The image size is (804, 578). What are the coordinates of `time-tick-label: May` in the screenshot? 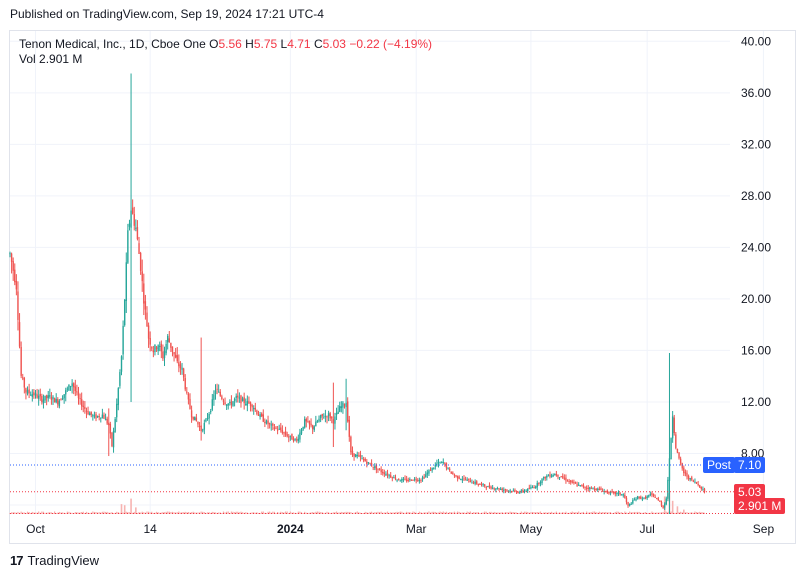 It's located at (531, 529).